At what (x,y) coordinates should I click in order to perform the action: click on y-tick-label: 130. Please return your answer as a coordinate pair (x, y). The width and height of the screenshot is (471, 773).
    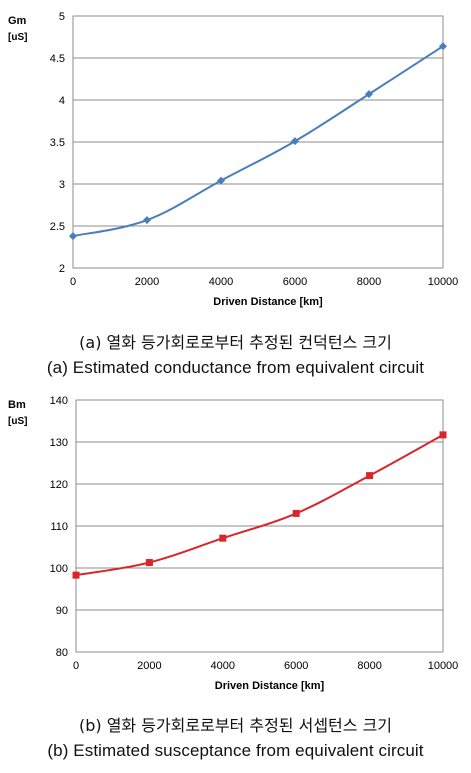
    Looking at the image, I should click on (59, 443).